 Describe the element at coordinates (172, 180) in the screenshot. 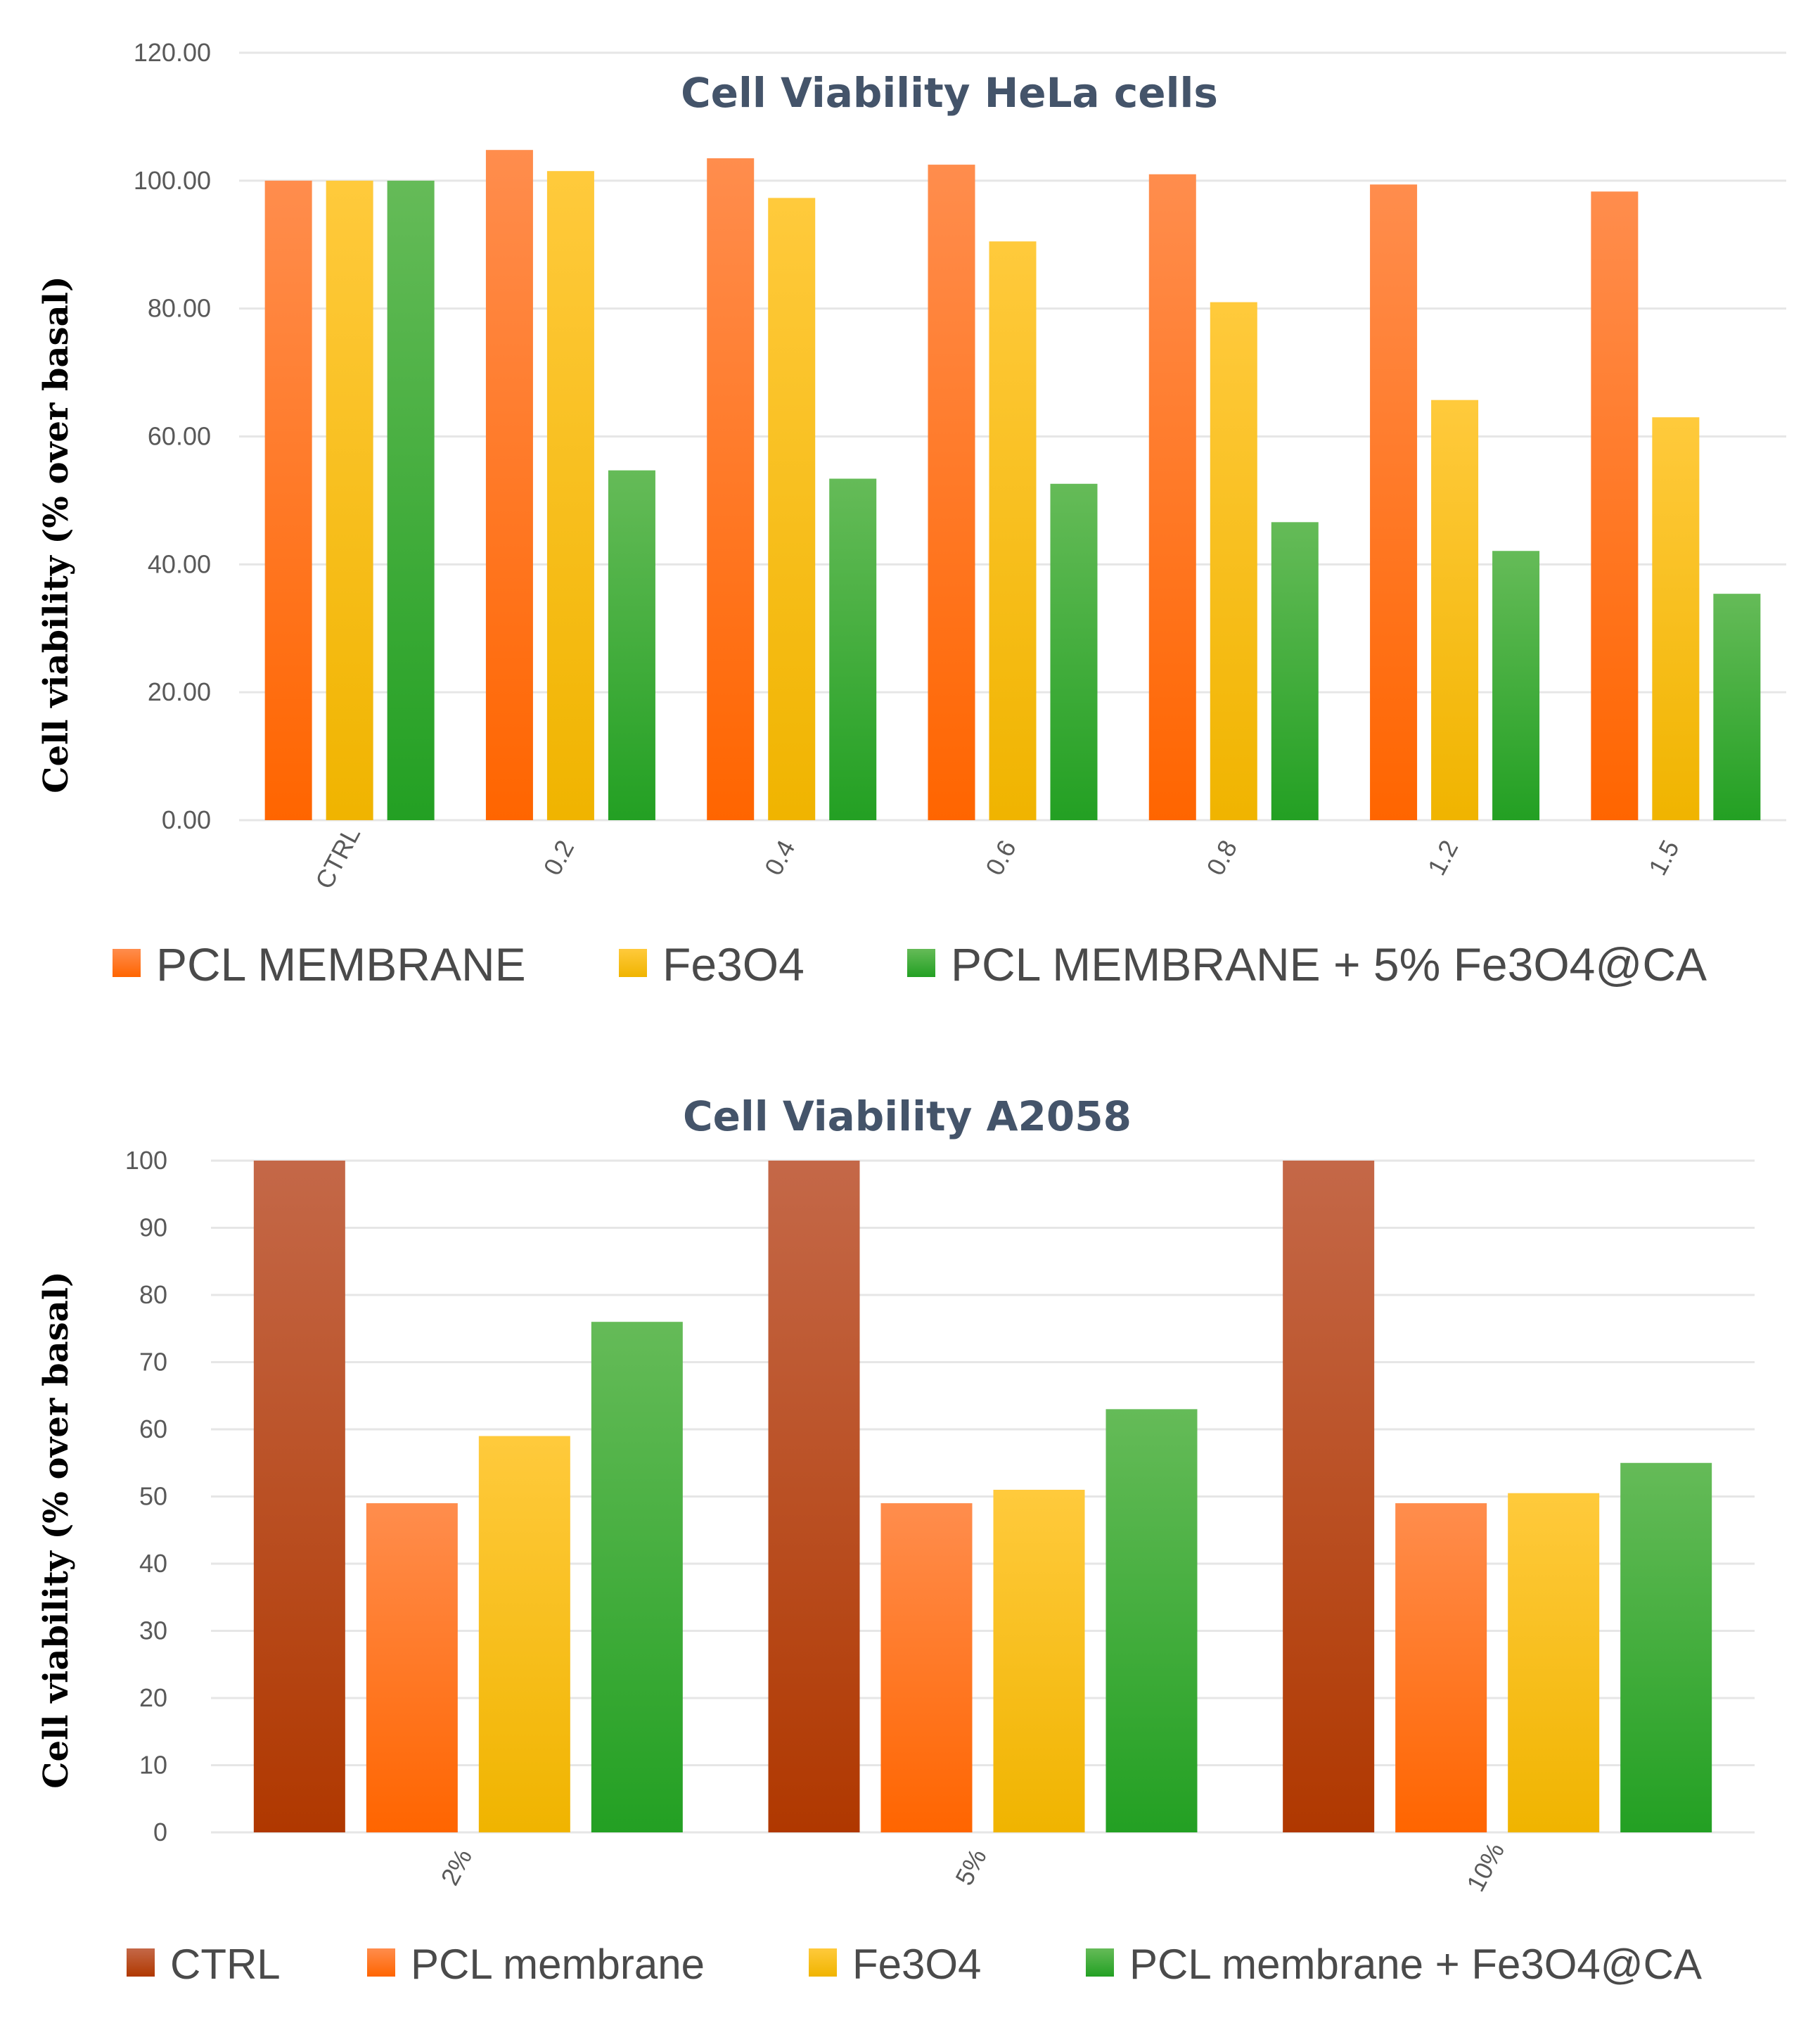

I see `y-tick-label: 100.00` at that location.